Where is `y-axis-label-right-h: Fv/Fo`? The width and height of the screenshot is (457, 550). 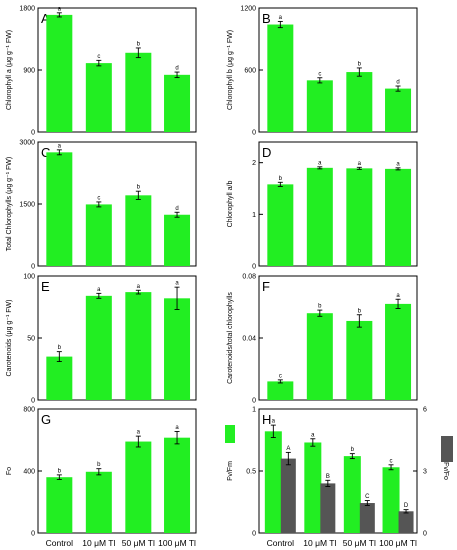 y-axis-label-right-h: Fv/Fo is located at coordinates (445, 471).